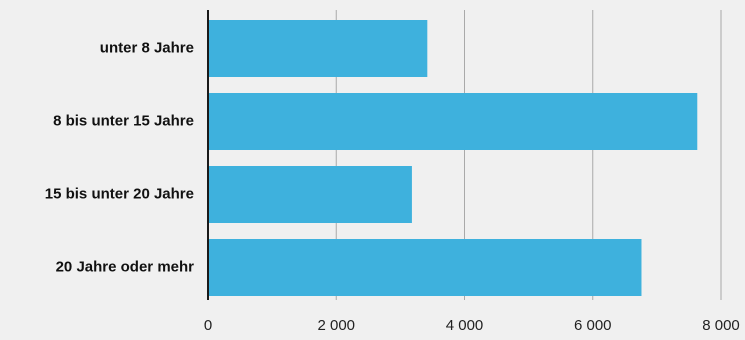 The height and width of the screenshot is (340, 745). I want to click on x-tick-label-1: 2 000, so click(336, 325).